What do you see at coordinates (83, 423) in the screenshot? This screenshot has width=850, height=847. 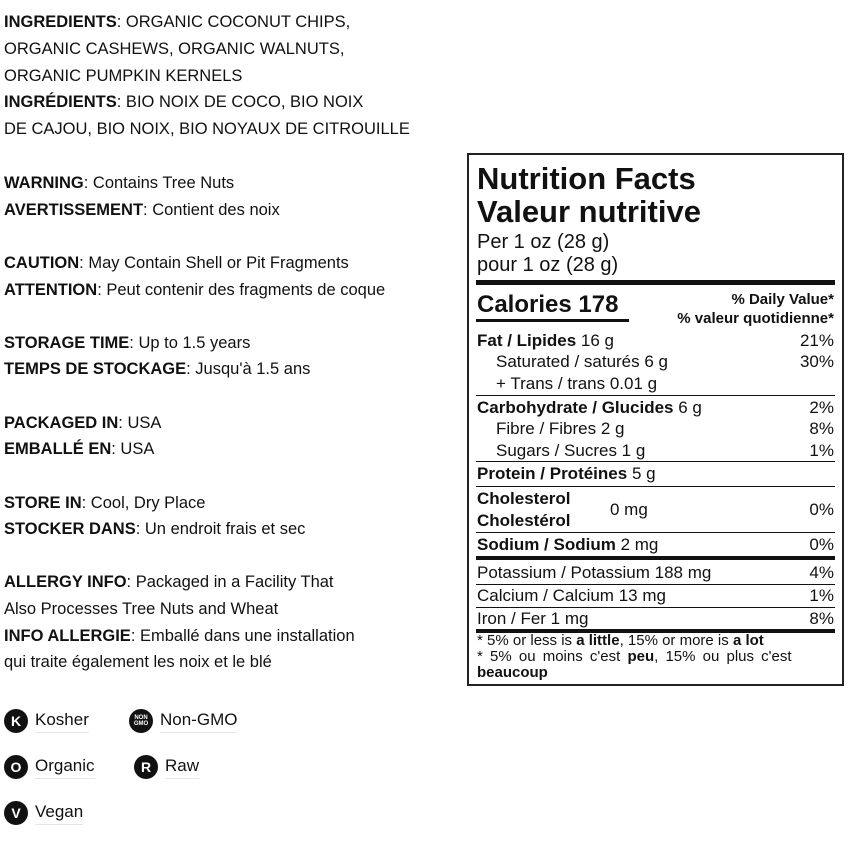 I see `info-line: PACKAGED IN: USA` at bounding box center [83, 423].